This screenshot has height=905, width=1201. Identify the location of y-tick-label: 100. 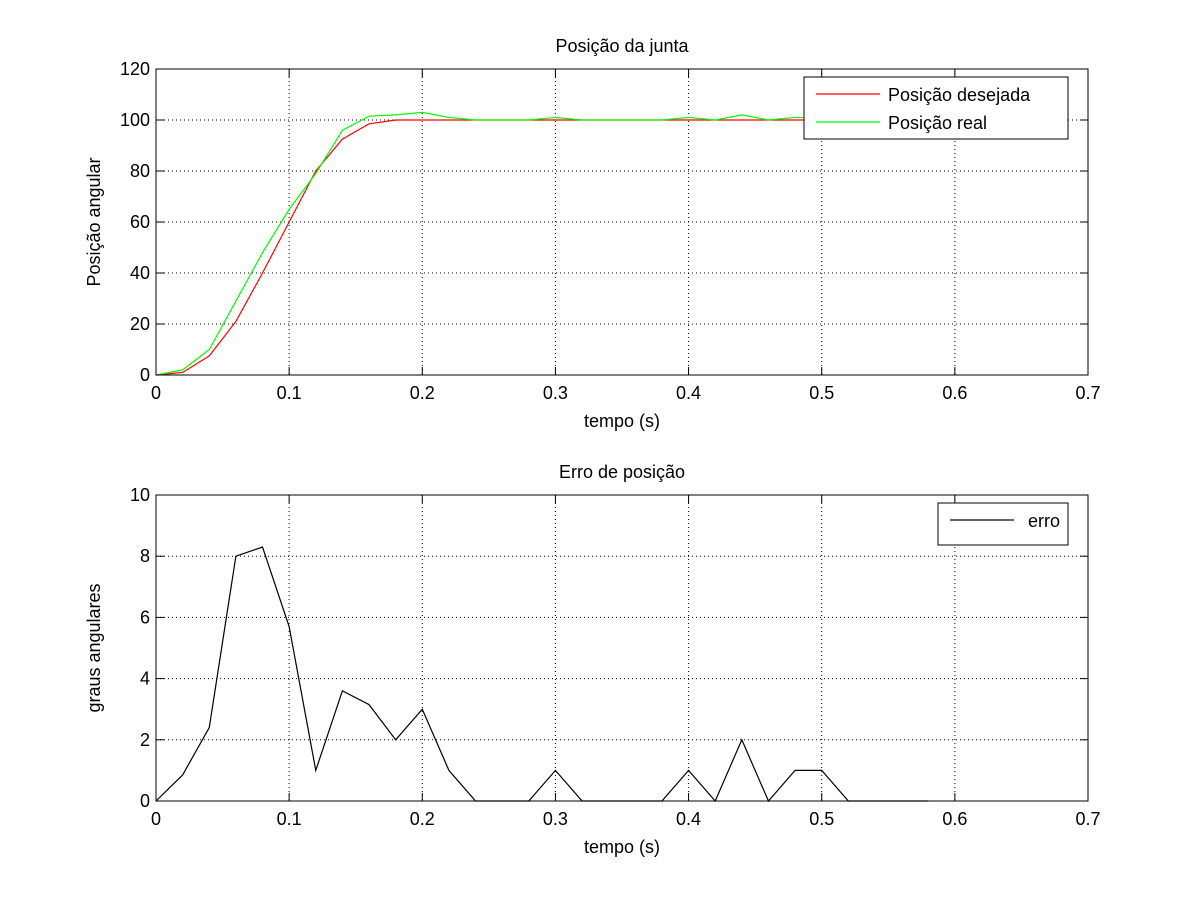
(135, 120).